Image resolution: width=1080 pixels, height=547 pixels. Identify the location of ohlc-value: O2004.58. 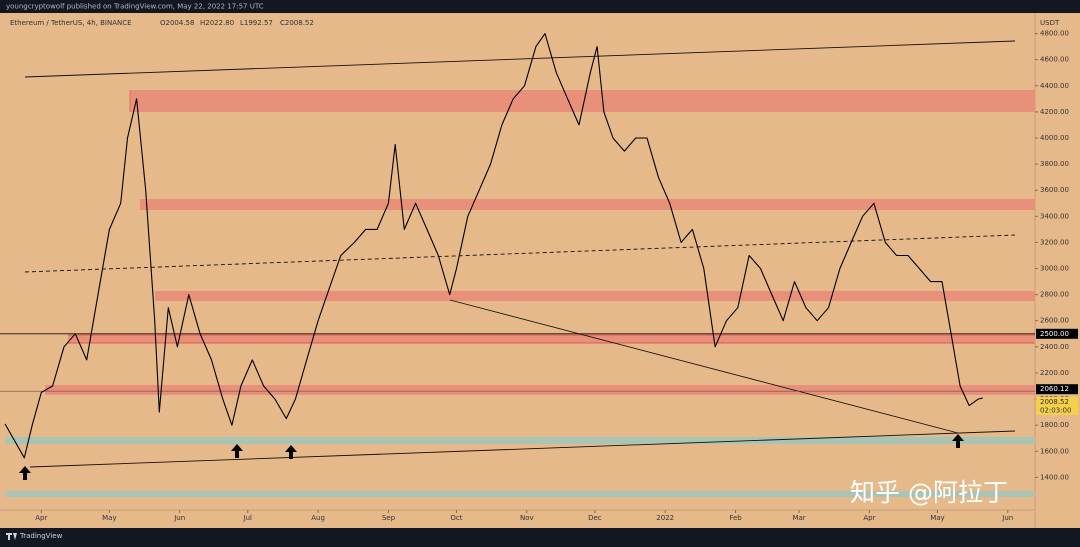
(177, 23).